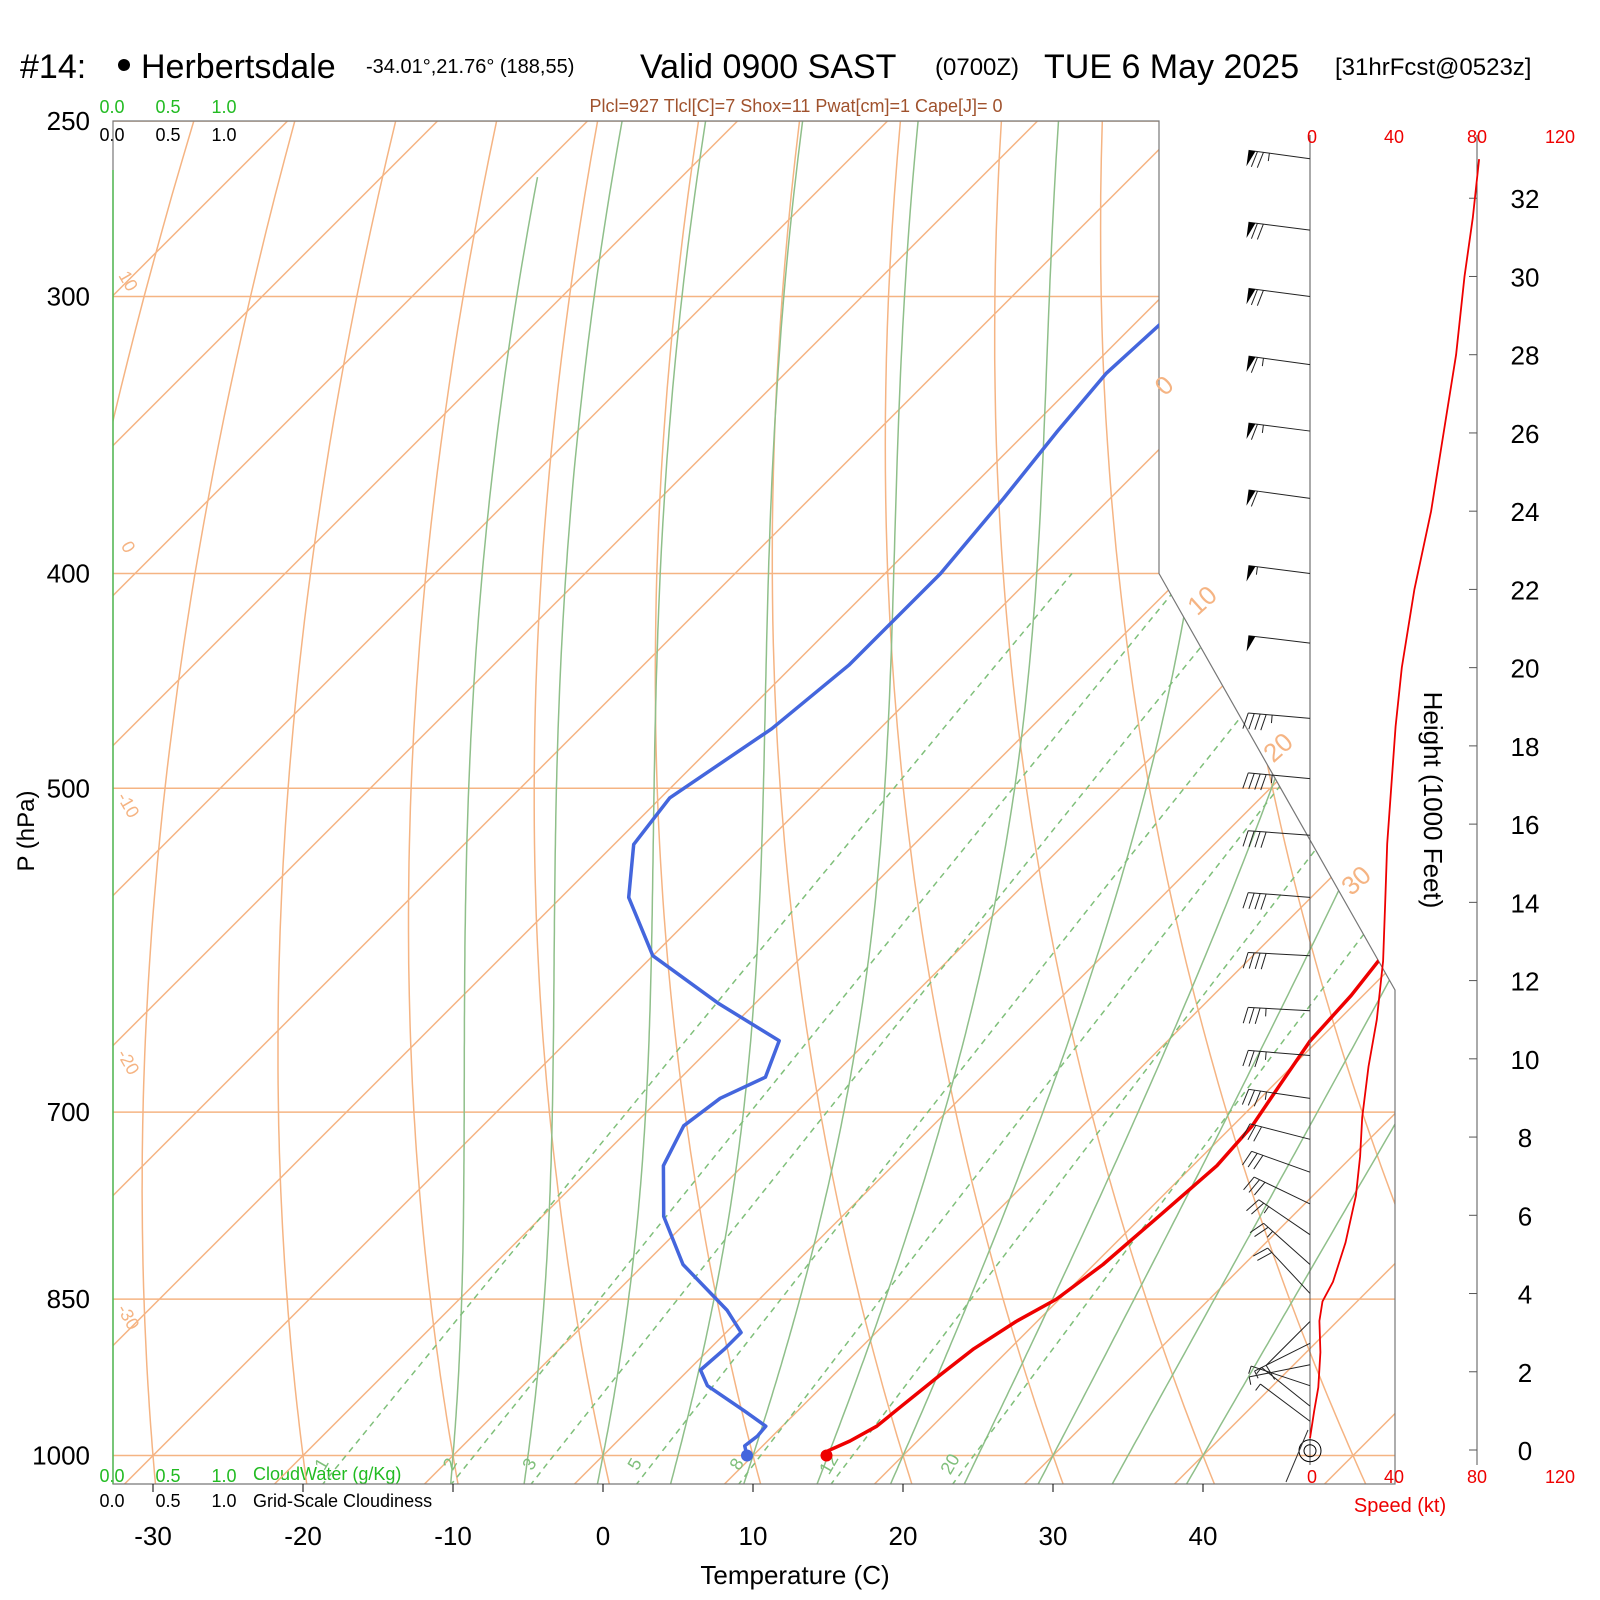  What do you see at coordinates (1525, 903) in the screenshot?
I see `height-tick-label: 14` at bounding box center [1525, 903].